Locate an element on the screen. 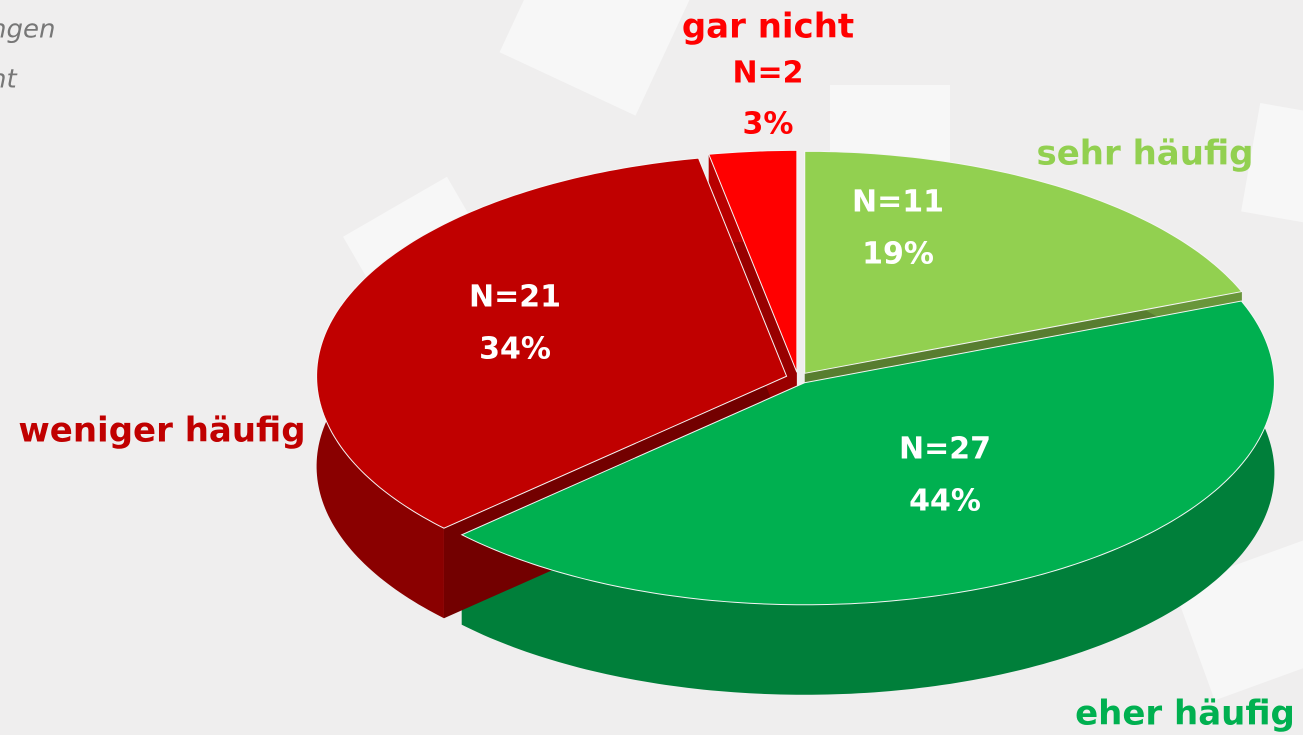 Image resolution: width=1303 pixels, height=735 pixels. value-label: 3% is located at coordinates (768, 124).